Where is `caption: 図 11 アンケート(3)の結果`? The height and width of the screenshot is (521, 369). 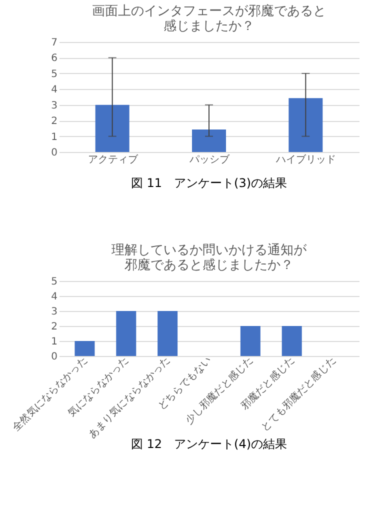 caption: 図 11 アンケート(3)の結果 is located at coordinates (209, 183).